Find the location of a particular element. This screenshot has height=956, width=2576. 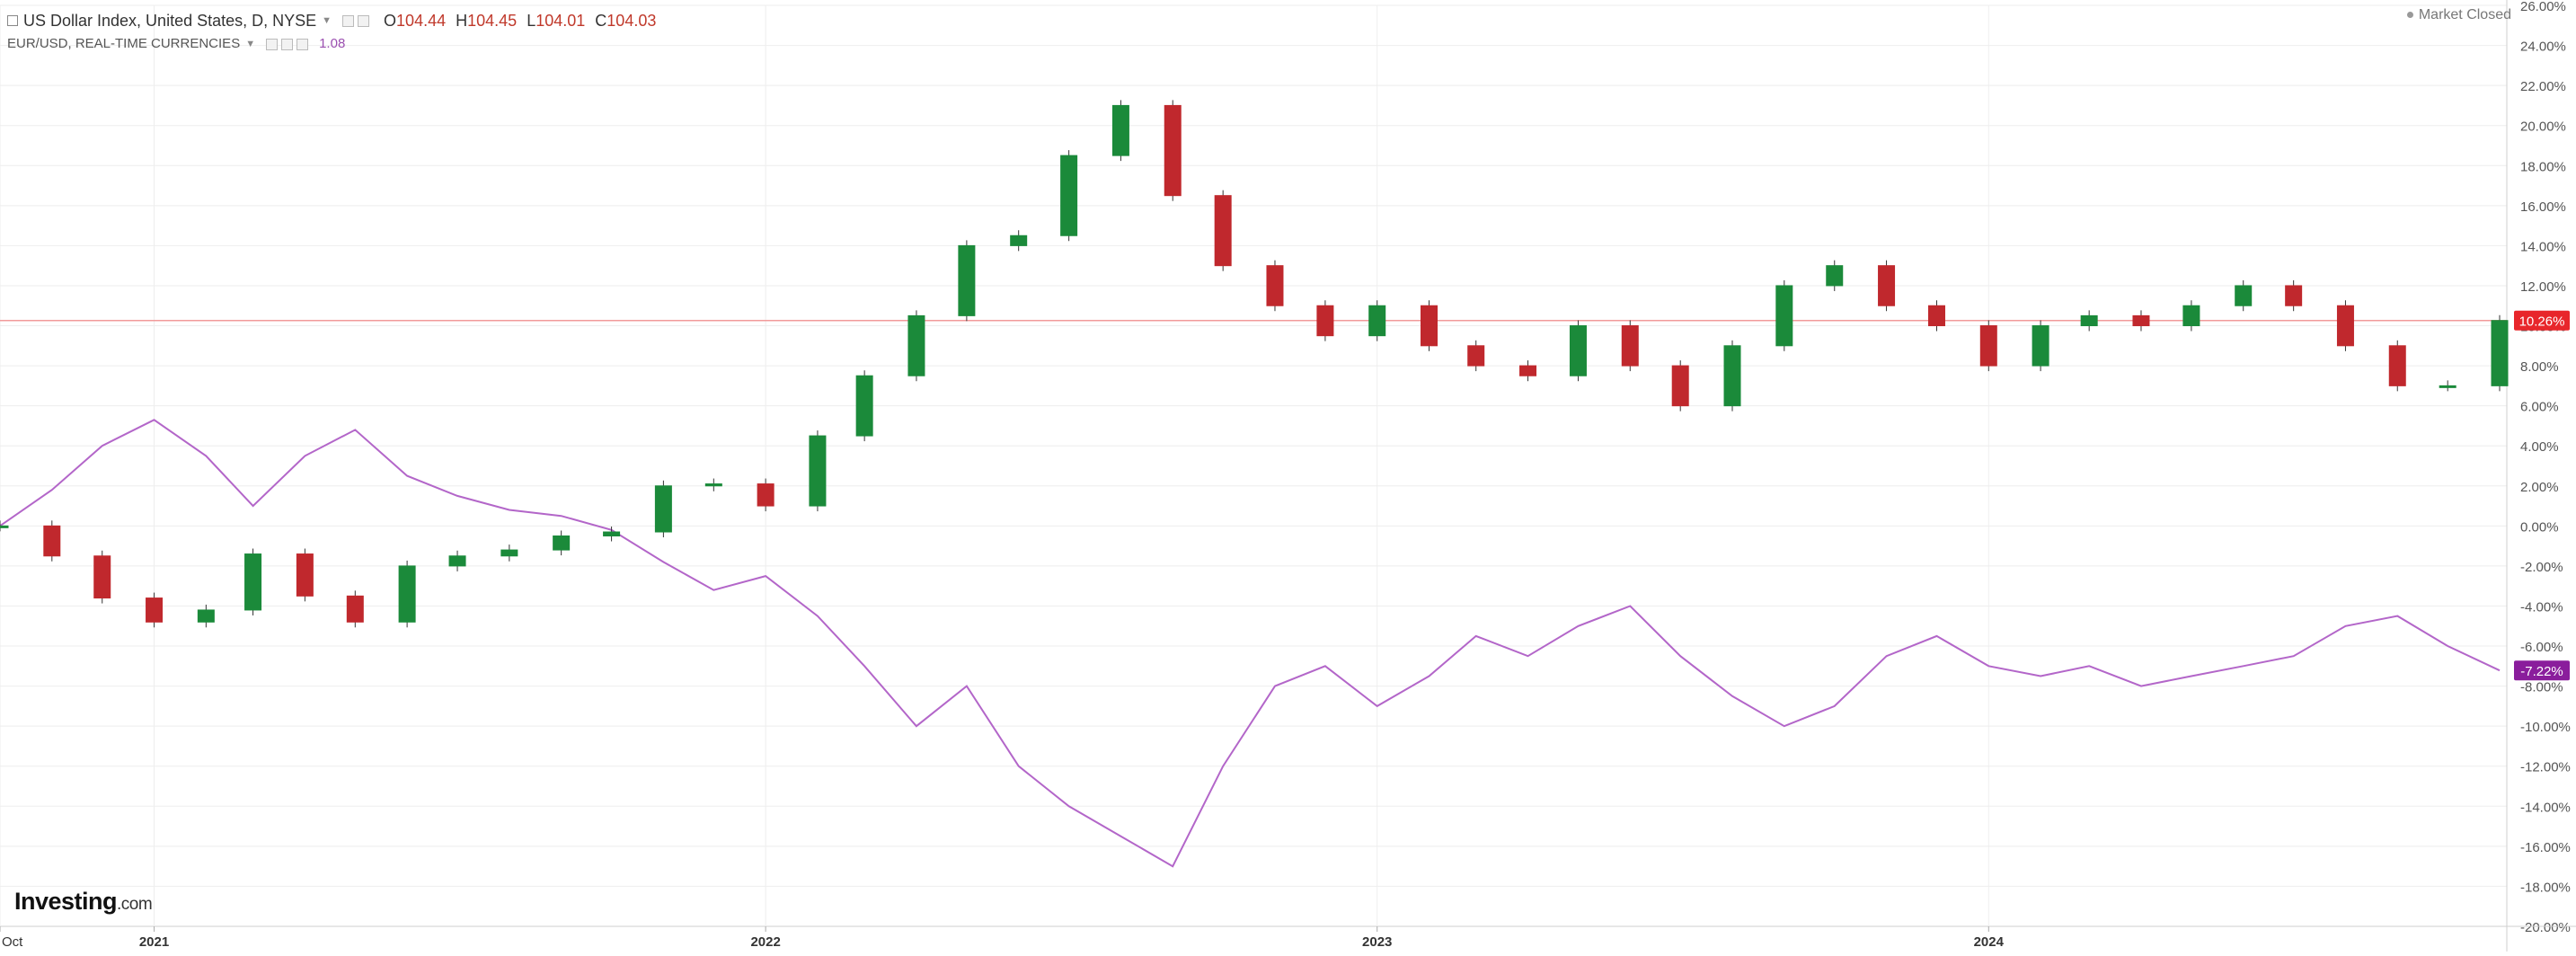

y-tick-label: 2.00% is located at coordinates (2539, 487).